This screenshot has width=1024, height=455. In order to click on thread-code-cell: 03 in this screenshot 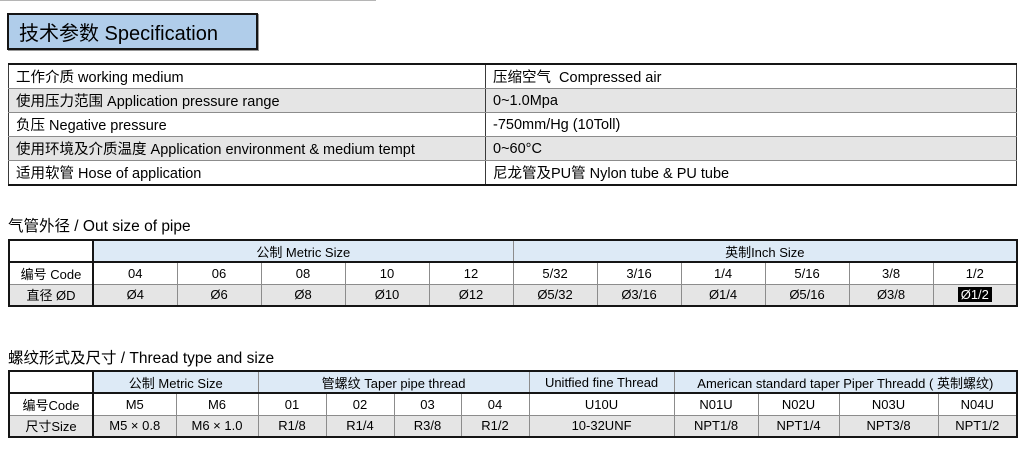, I will do `click(427, 404)`.